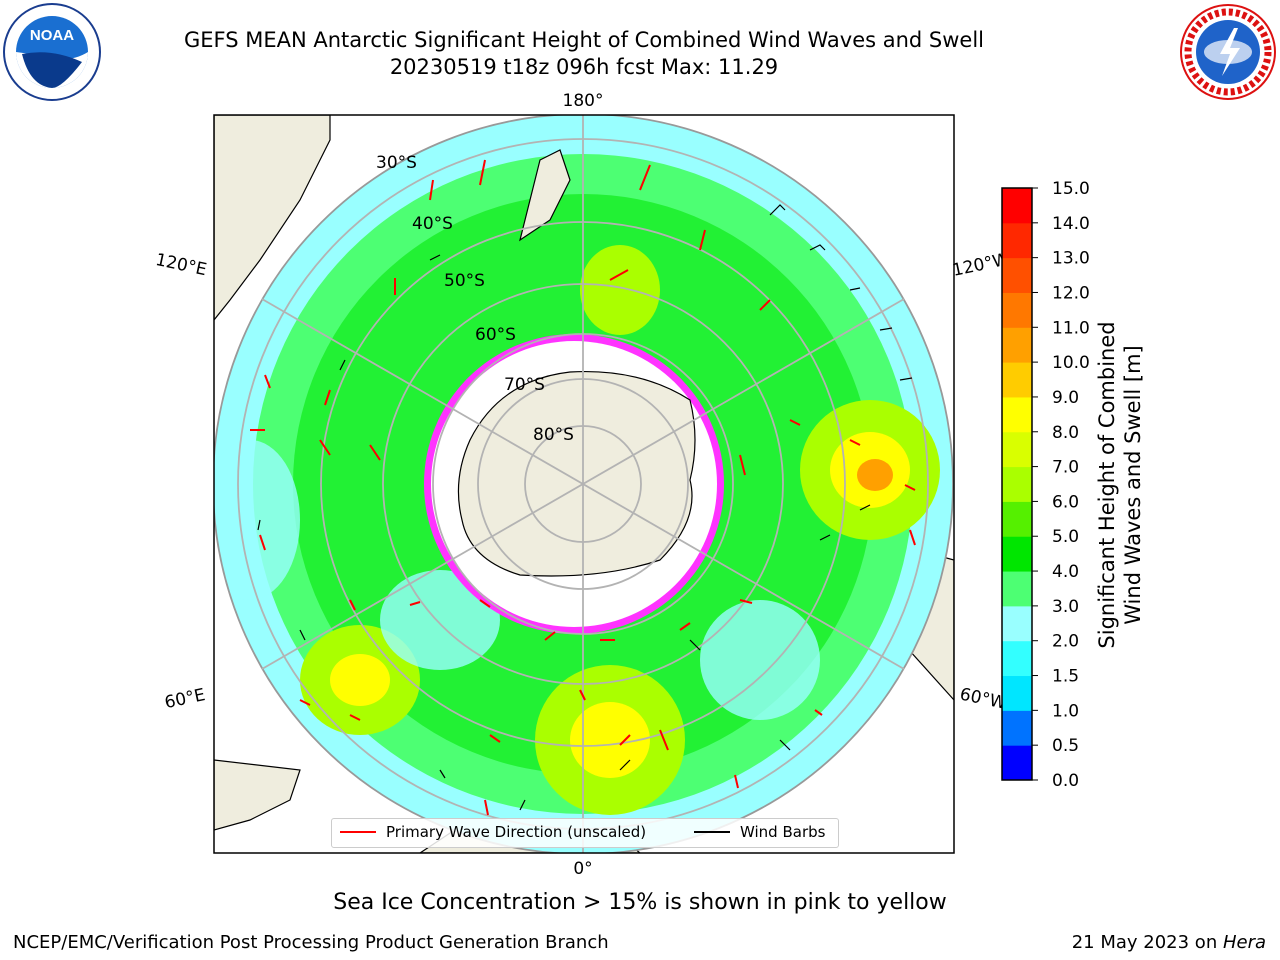 This screenshot has height=960, width=1280. Describe the element at coordinates (257, 795) in the screenshot. I see `land-madagascar` at that location.